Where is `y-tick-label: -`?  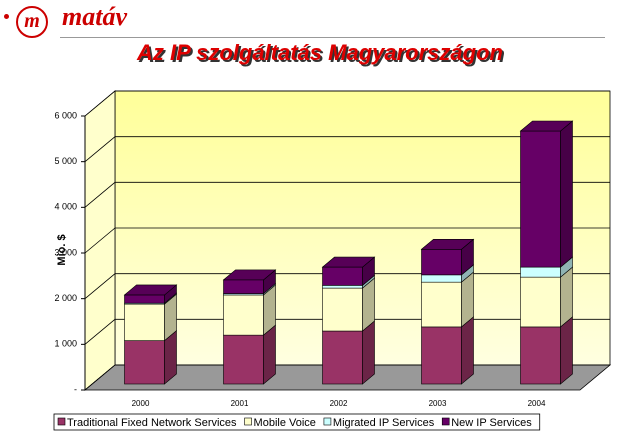
y-tick-label: - is located at coordinates (75, 389).